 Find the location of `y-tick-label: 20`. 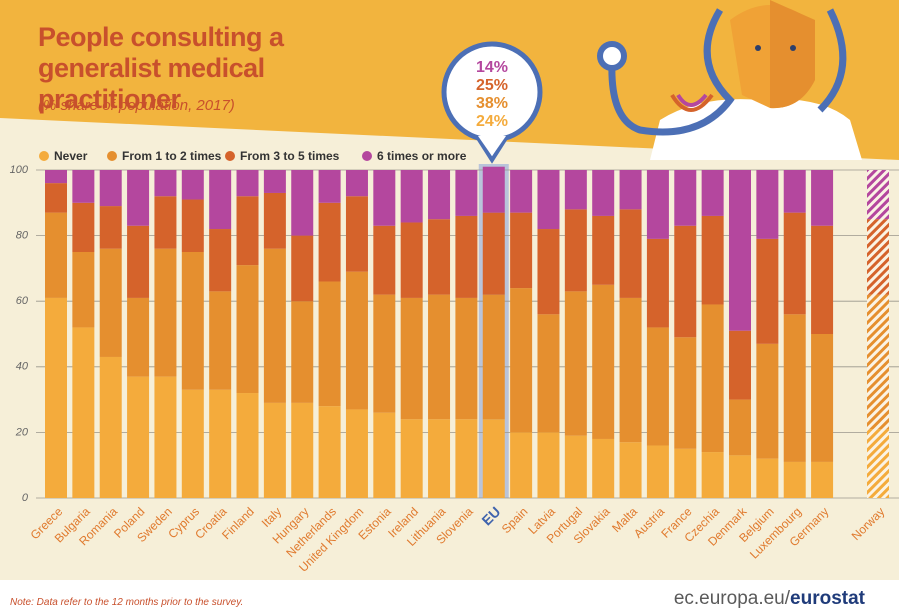

y-tick-label: 20 is located at coordinates (22, 432).